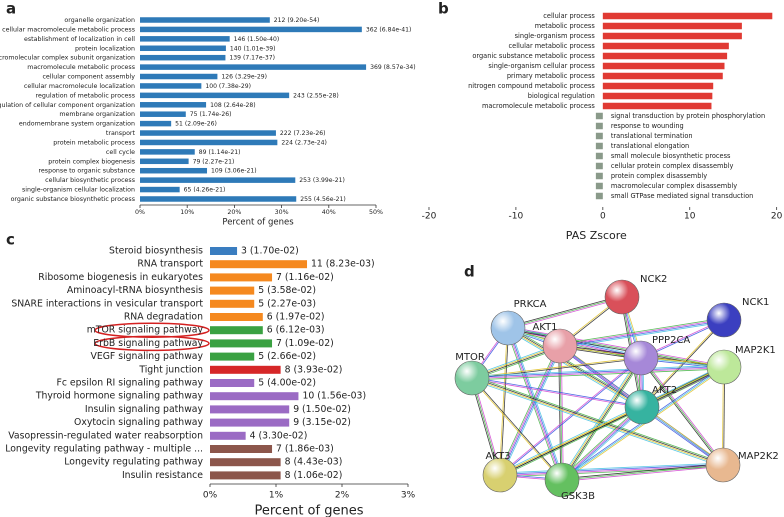 This screenshot has width=784, height=517. I want to click on bar-label: 75 (1.74e-26), so click(211, 114).